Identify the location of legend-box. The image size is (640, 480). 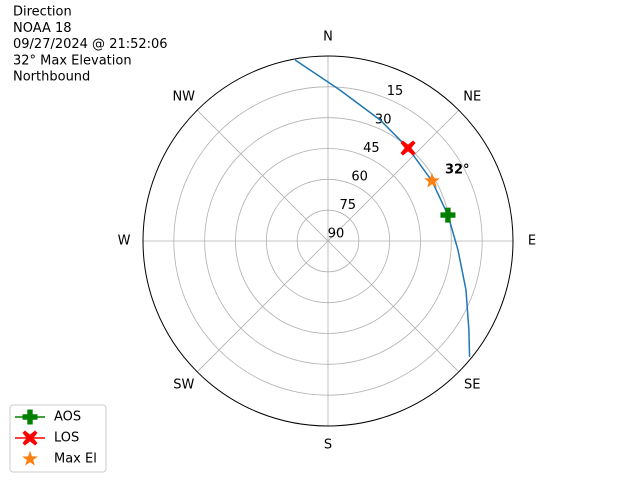
(58, 438).